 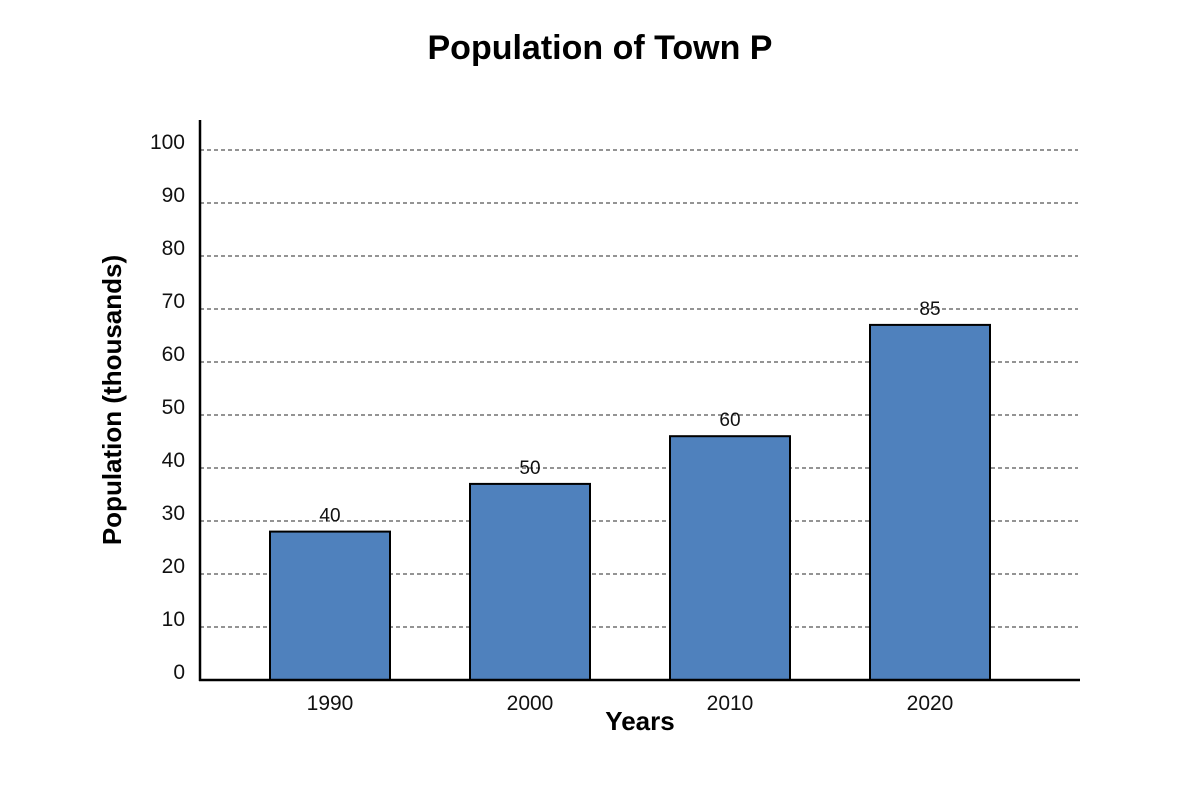 I want to click on x-tick-label: 2010, so click(x=730, y=703).